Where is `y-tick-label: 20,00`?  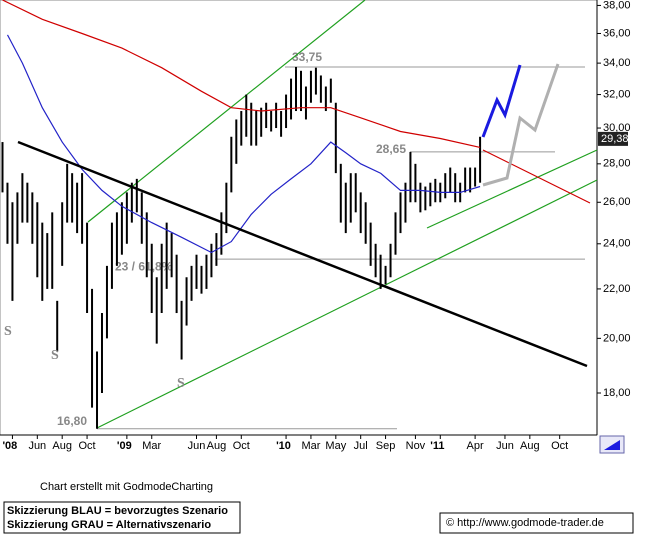
y-tick-label: 20,00 is located at coordinates (617, 338).